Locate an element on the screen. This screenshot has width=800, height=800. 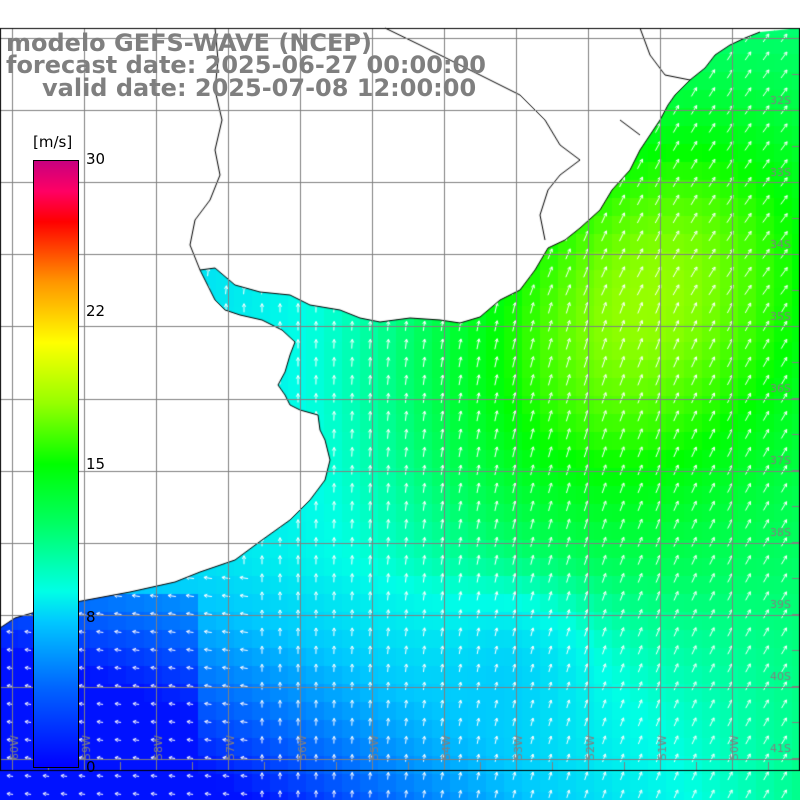
colorbar-tick-22: 22 is located at coordinates (96, 311).